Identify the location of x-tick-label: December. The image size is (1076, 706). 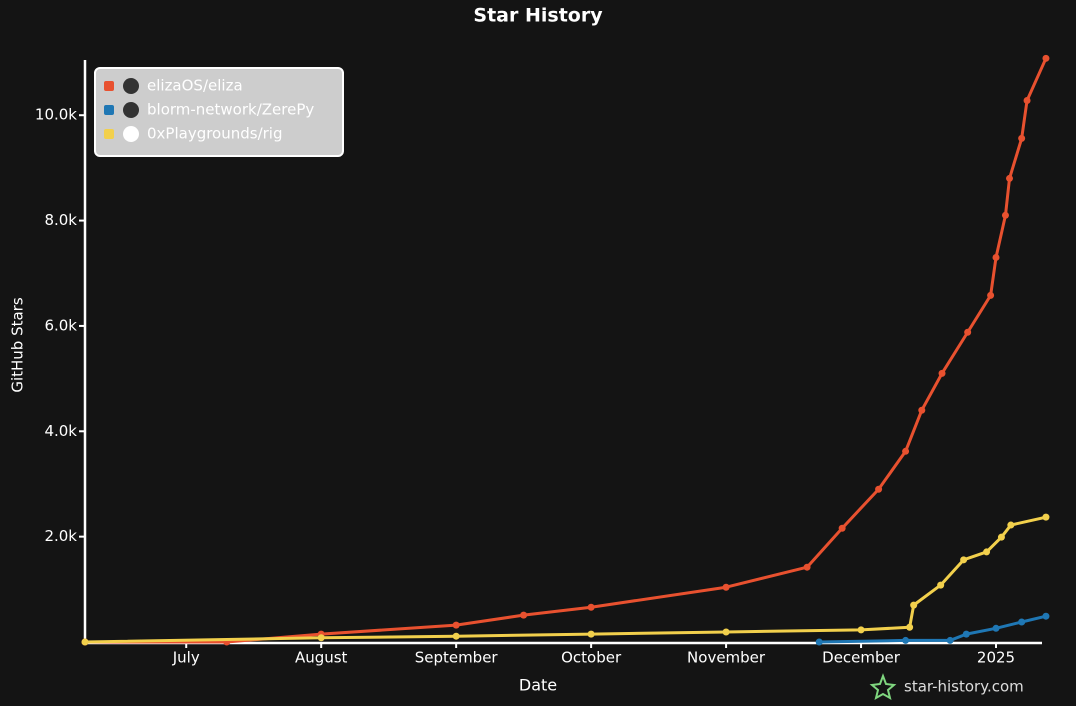
(861, 658).